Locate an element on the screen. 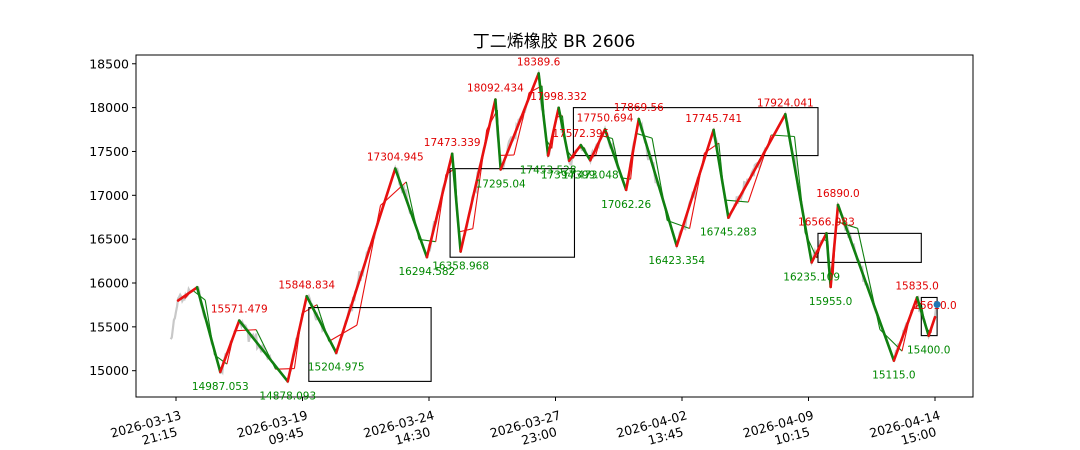 The image size is (1080, 450). x-tick-label: 2026-04-1415:00 is located at coordinates (907, 428).